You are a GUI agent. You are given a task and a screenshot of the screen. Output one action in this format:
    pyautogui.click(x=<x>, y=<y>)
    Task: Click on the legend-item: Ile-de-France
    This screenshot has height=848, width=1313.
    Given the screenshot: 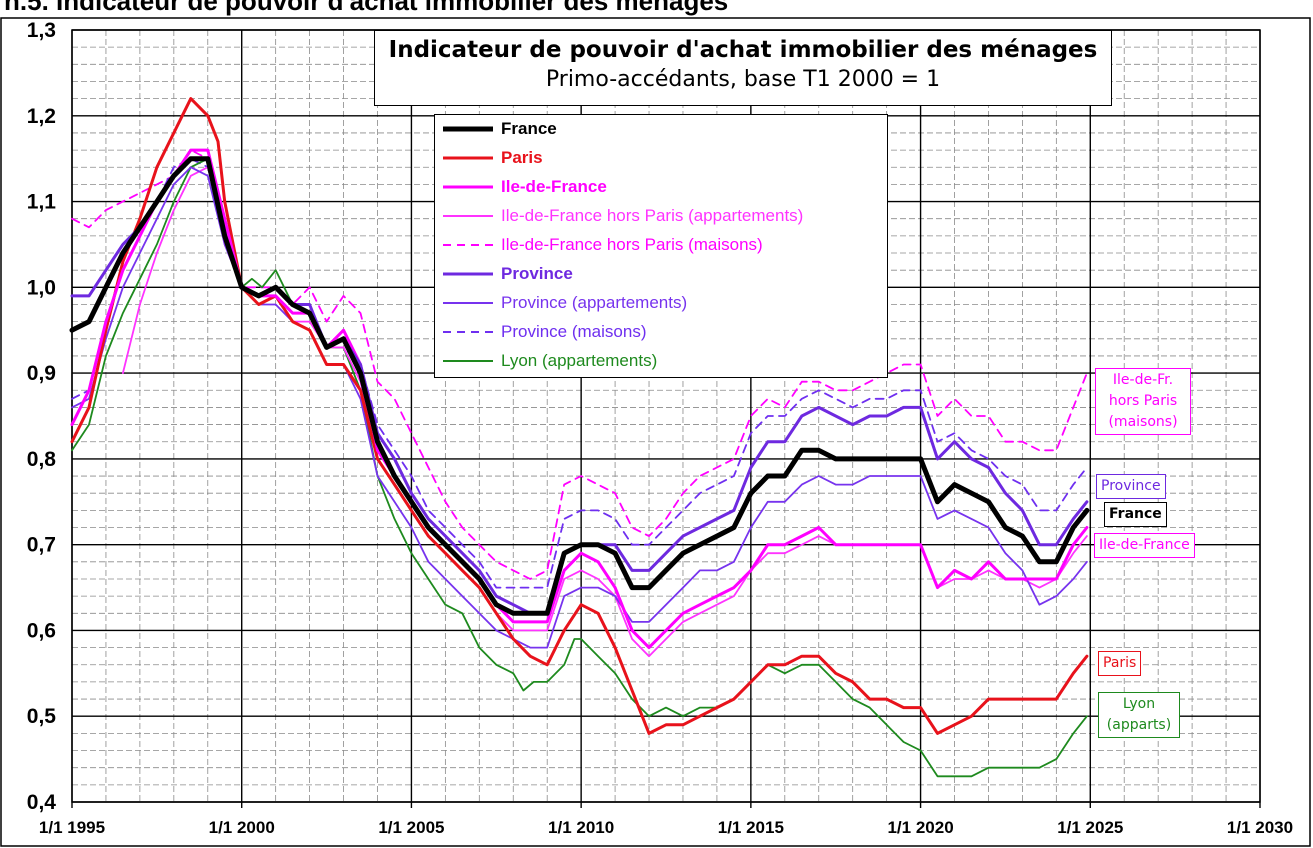 What is the action you would take?
    pyautogui.click(x=524, y=187)
    